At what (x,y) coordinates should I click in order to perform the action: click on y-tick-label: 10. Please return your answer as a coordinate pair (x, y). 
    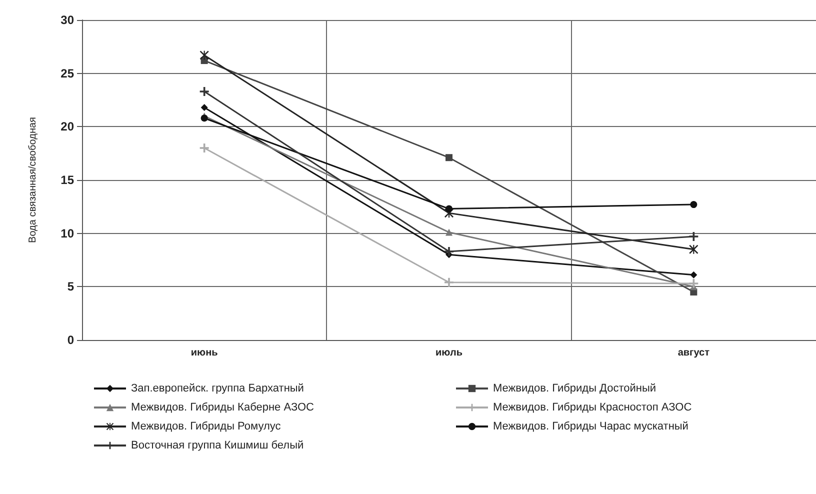
    Looking at the image, I should click on (67, 233).